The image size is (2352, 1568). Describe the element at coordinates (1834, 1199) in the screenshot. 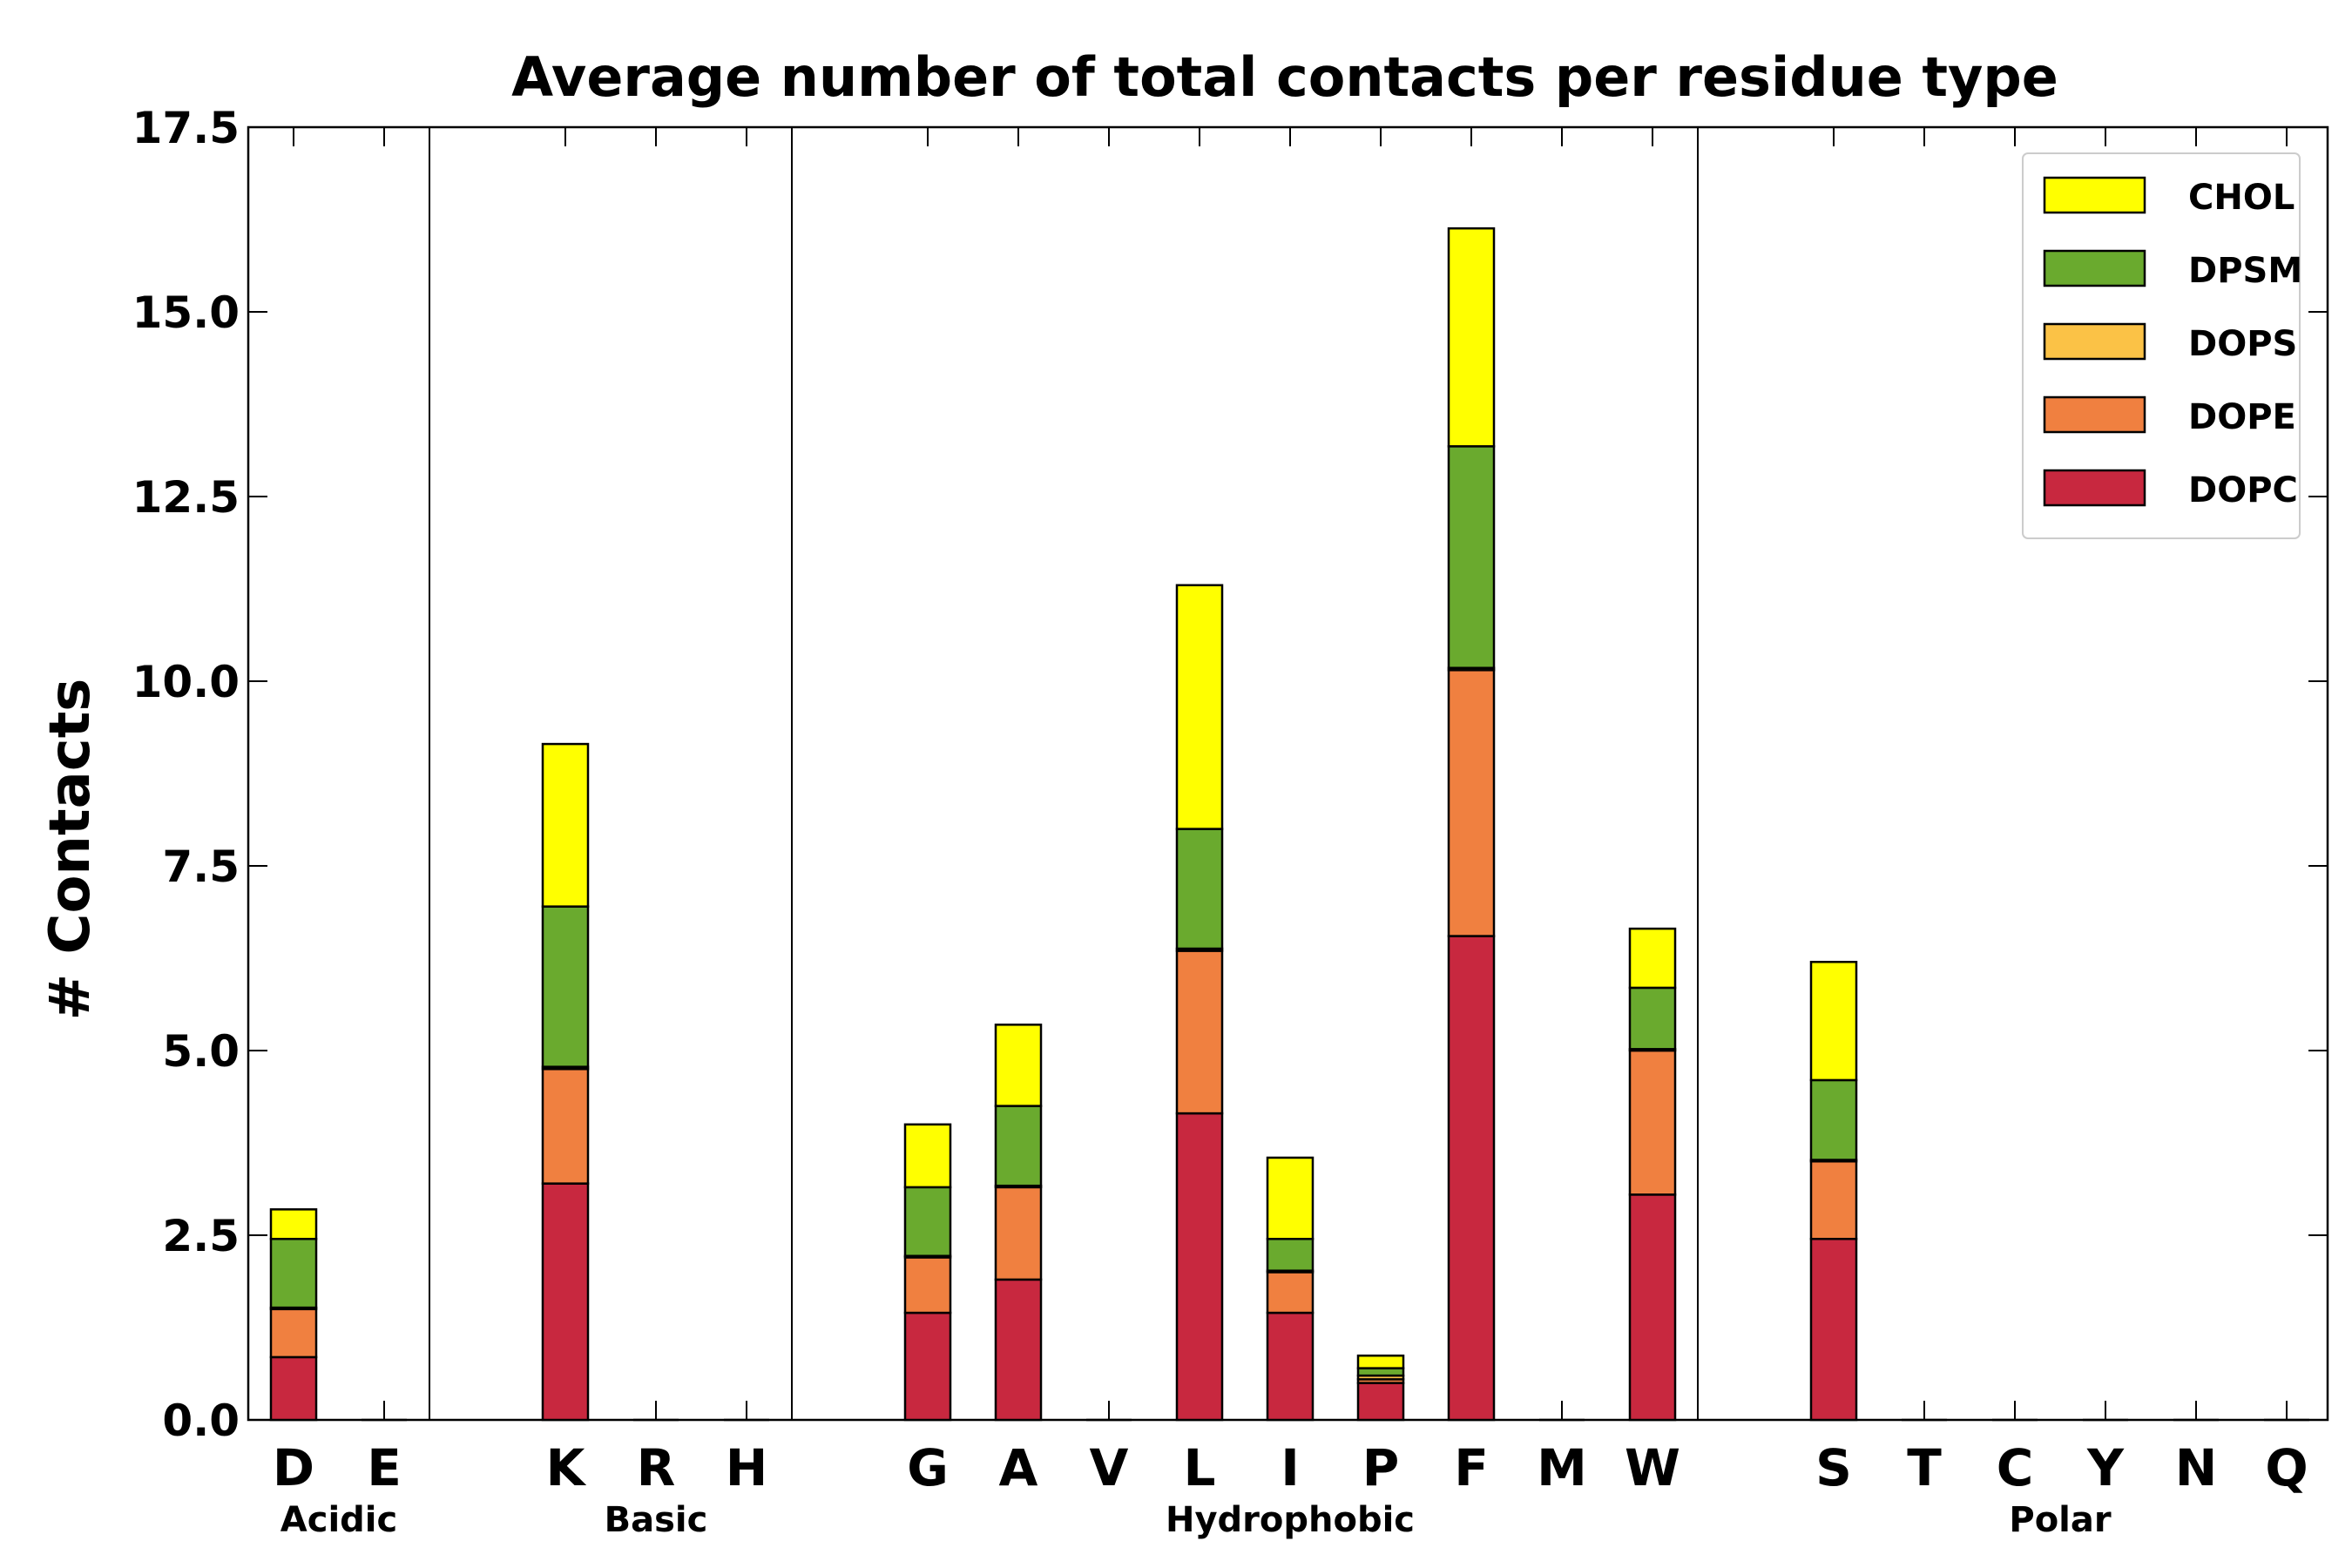

I see `bar-s-dope` at that location.